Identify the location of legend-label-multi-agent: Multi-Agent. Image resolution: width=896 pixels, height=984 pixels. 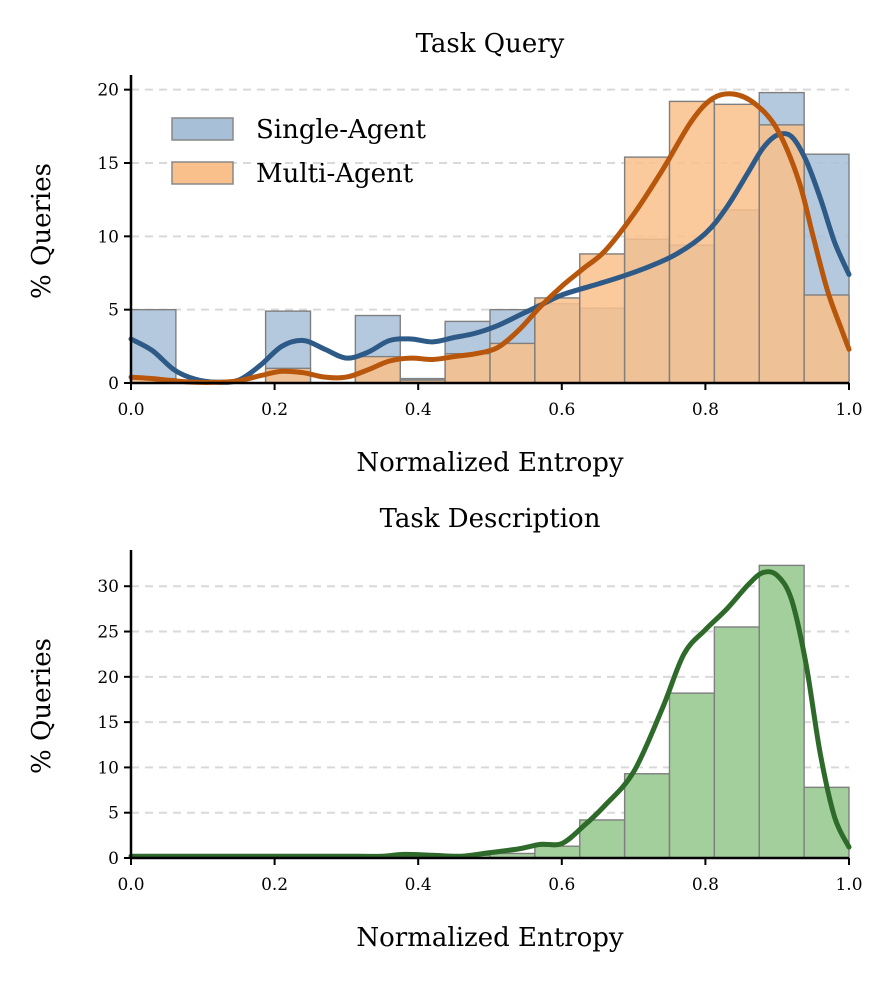
(335, 174).